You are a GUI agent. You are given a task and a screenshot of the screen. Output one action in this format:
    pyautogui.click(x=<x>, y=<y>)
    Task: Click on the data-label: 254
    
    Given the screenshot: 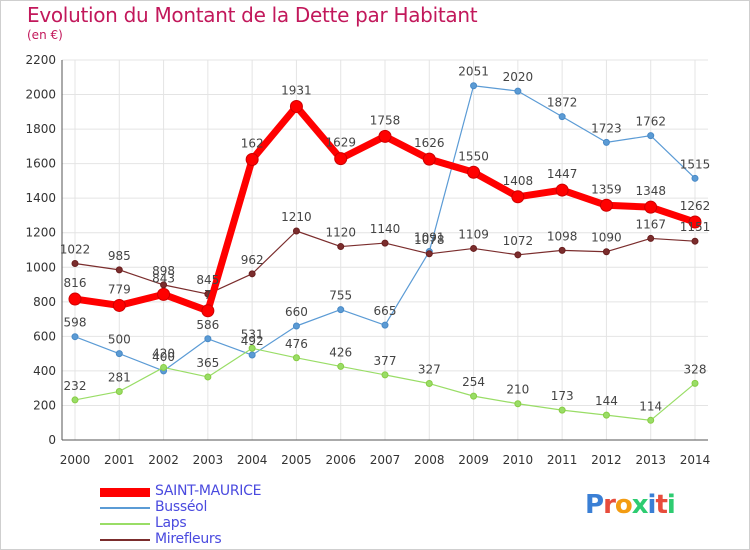 What is the action you would take?
    pyautogui.click(x=473, y=382)
    